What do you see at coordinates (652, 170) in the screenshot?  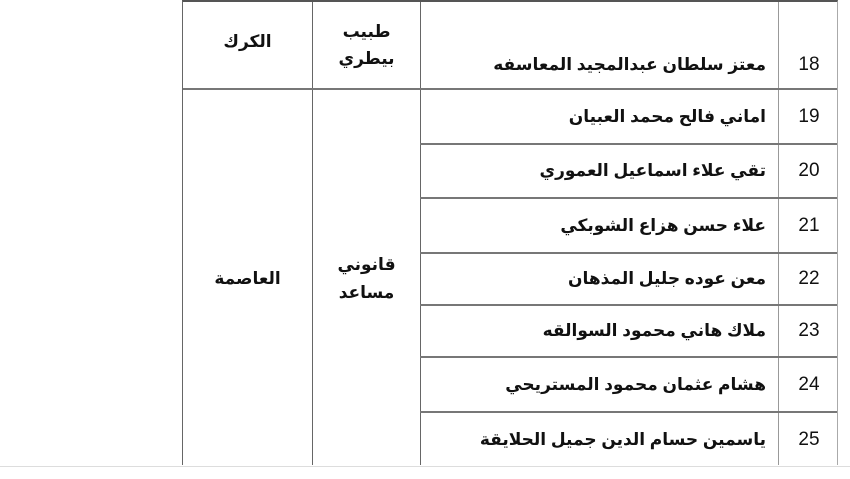 I see `name-cell: تقي علاء اسماعيل العموري` at bounding box center [652, 170].